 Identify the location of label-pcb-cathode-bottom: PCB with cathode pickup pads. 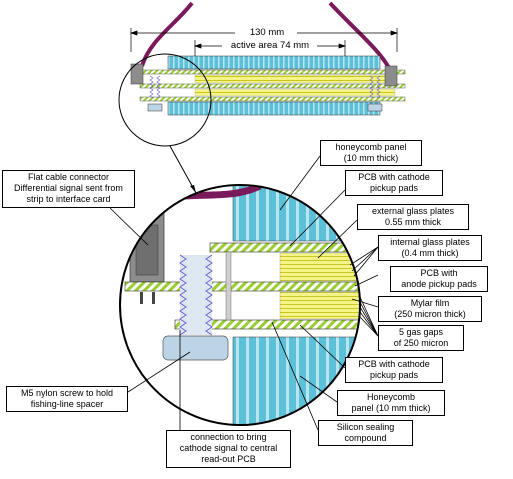
(394, 370).